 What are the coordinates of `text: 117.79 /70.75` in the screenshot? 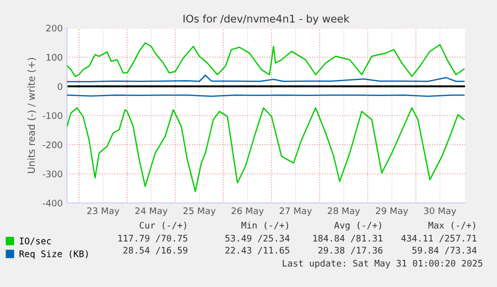 It's located at (153, 238).